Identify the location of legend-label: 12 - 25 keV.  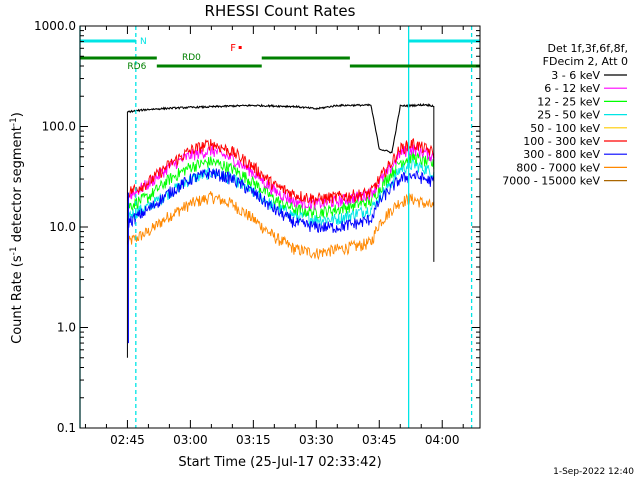
(568, 101).